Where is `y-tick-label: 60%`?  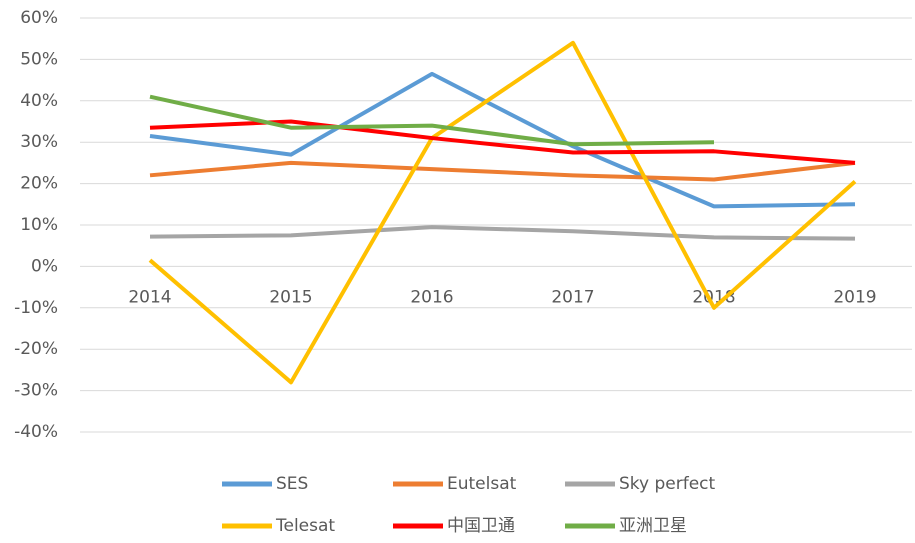 y-tick-label: 60% is located at coordinates (39, 18).